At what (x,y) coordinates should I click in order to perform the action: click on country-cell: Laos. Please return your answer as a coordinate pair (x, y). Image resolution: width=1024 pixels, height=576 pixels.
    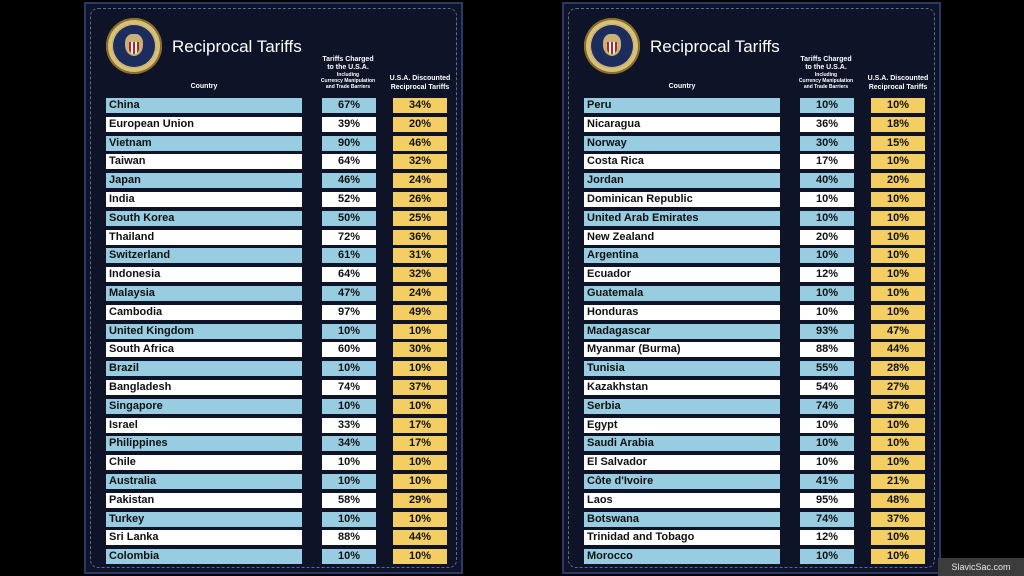
    Looking at the image, I should click on (682, 500).